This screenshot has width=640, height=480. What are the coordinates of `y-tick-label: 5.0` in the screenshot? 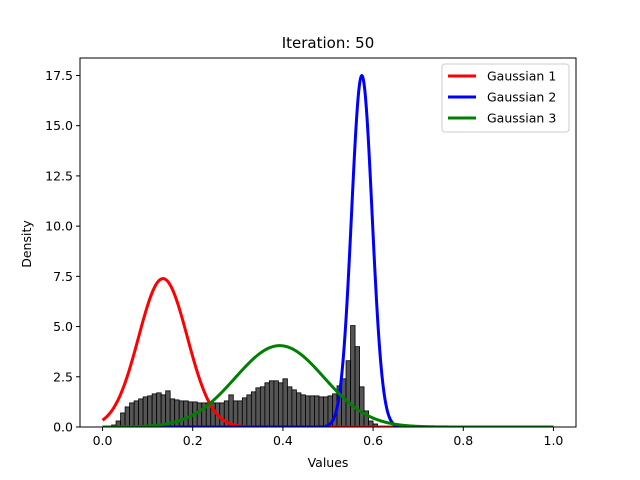 It's located at (63, 326).